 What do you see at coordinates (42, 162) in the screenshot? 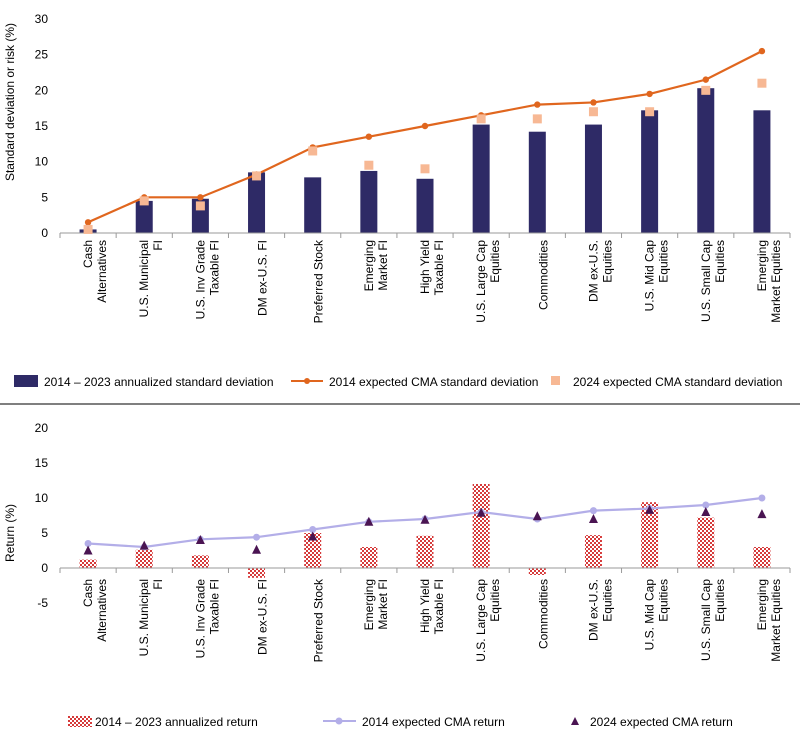
I see `top-y-tick-label: 10` at bounding box center [42, 162].